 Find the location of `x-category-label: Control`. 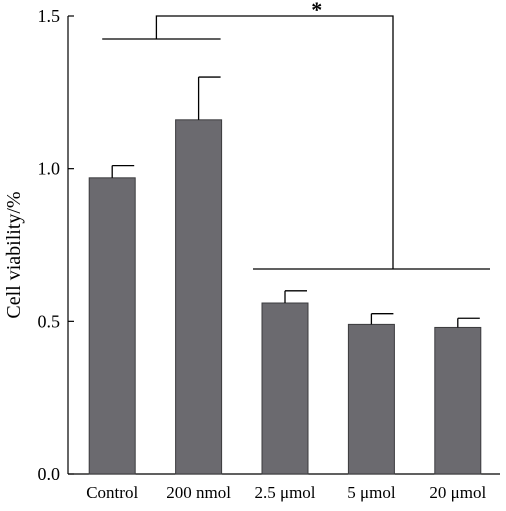

x-category-label: Control is located at coordinates (112, 492).